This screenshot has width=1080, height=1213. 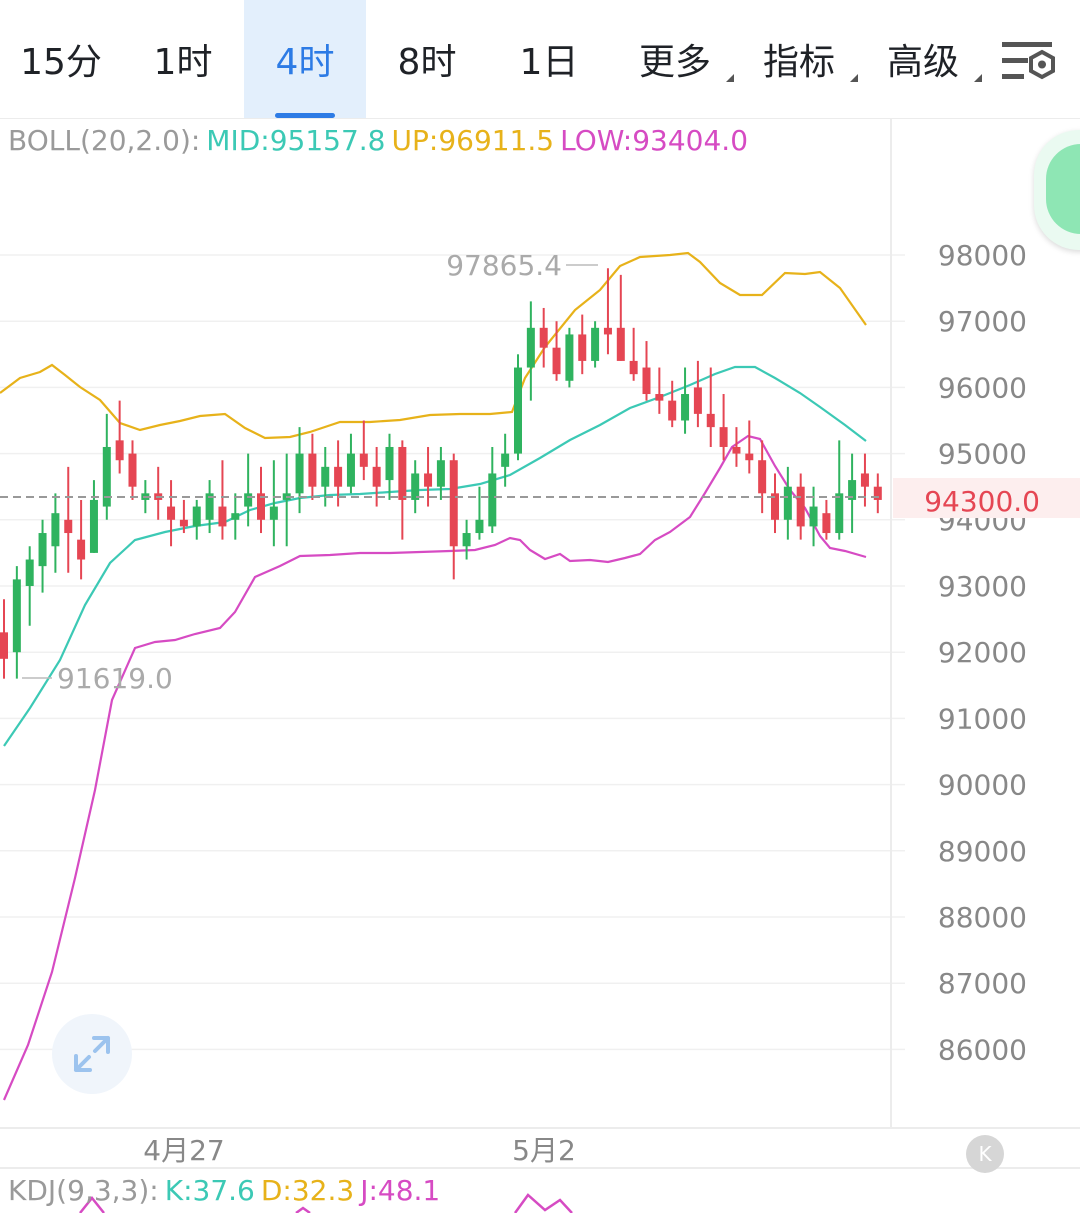 What do you see at coordinates (982, 255) in the screenshot?
I see `price-tick-label: 98000` at bounding box center [982, 255].